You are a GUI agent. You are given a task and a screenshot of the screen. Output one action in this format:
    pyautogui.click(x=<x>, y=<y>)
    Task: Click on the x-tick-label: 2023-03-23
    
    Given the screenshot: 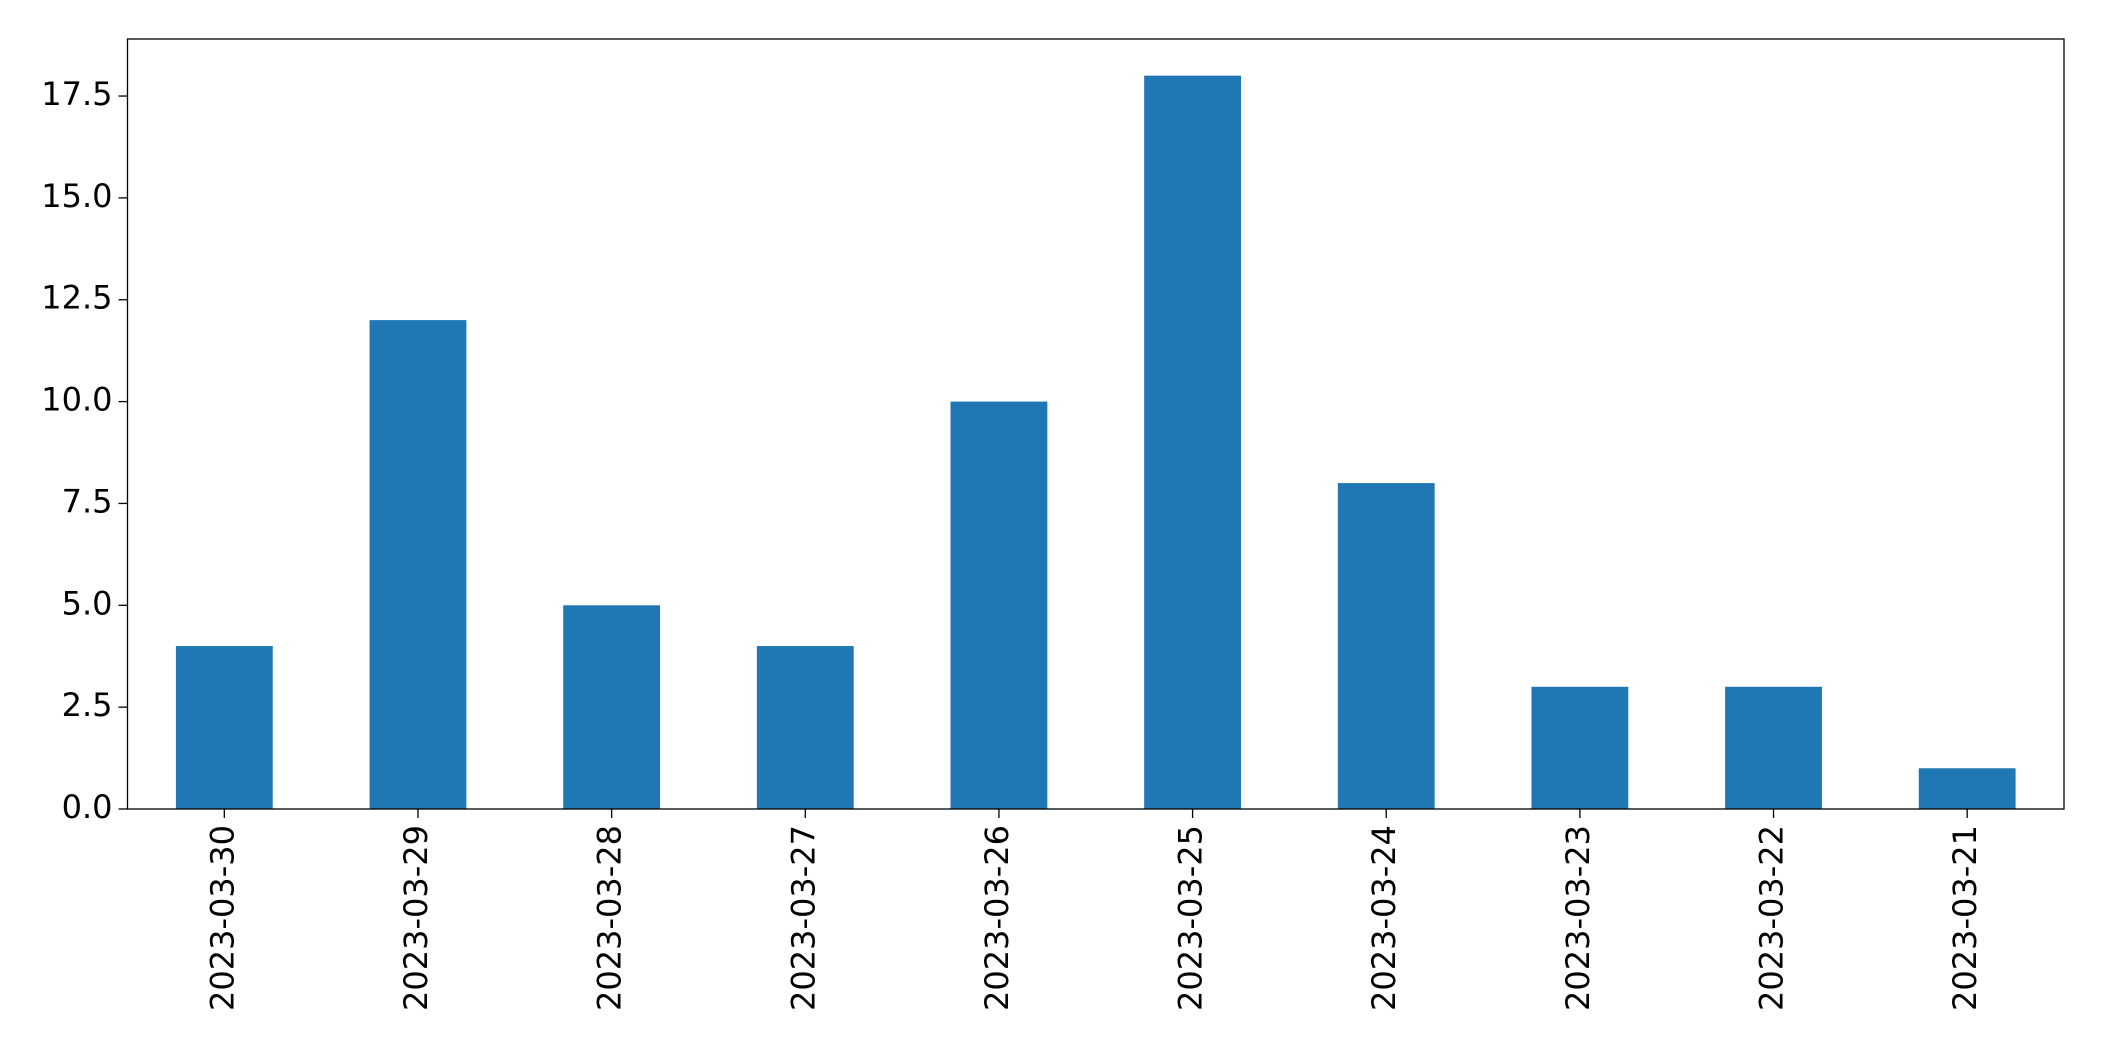 What is the action you would take?
    pyautogui.click(x=1578, y=918)
    